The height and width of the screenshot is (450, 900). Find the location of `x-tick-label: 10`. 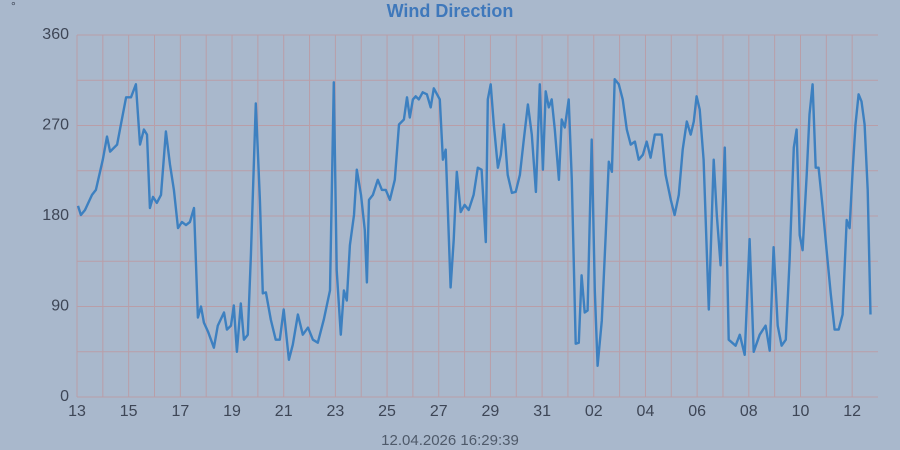

x-tick-label: 10 is located at coordinates (801, 411).